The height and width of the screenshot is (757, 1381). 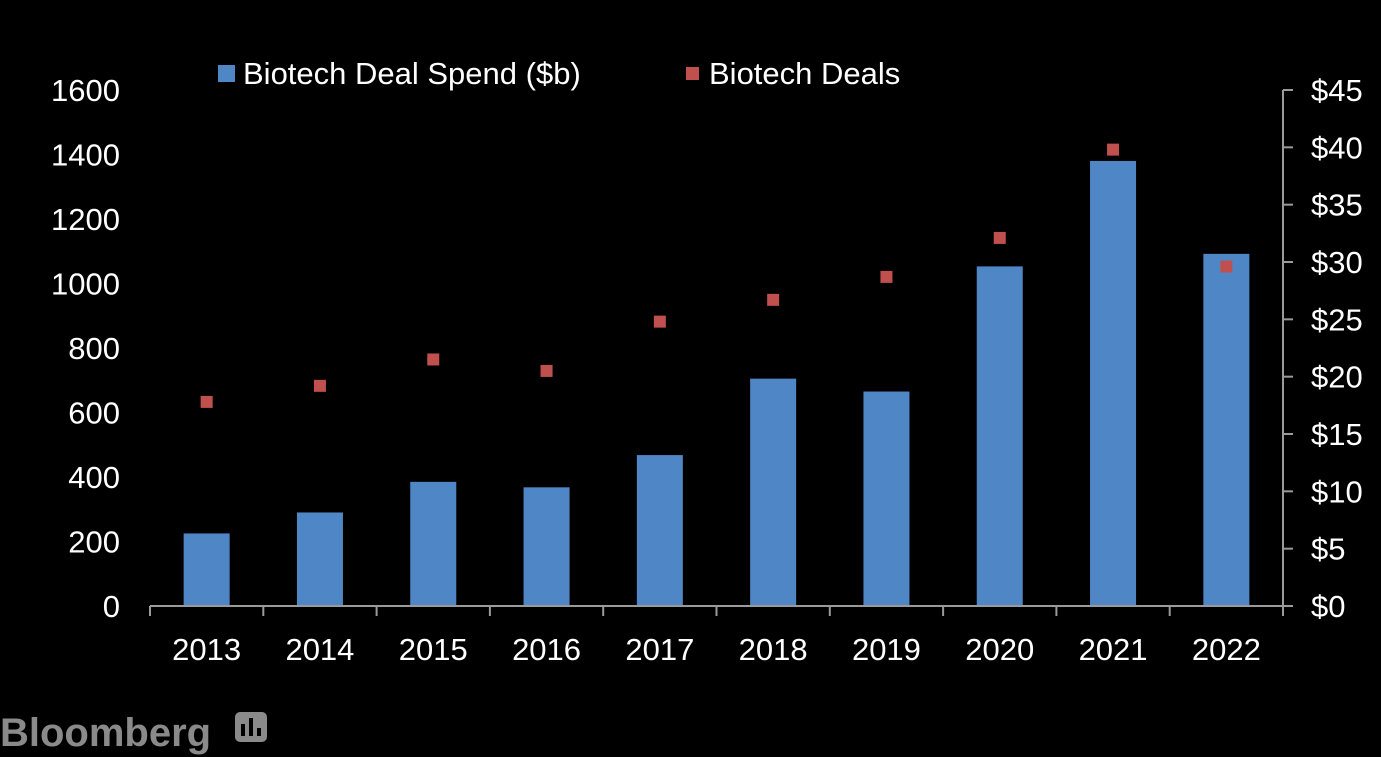 What do you see at coordinates (226, 73) in the screenshot?
I see `legend-swatch-spend` at bounding box center [226, 73].